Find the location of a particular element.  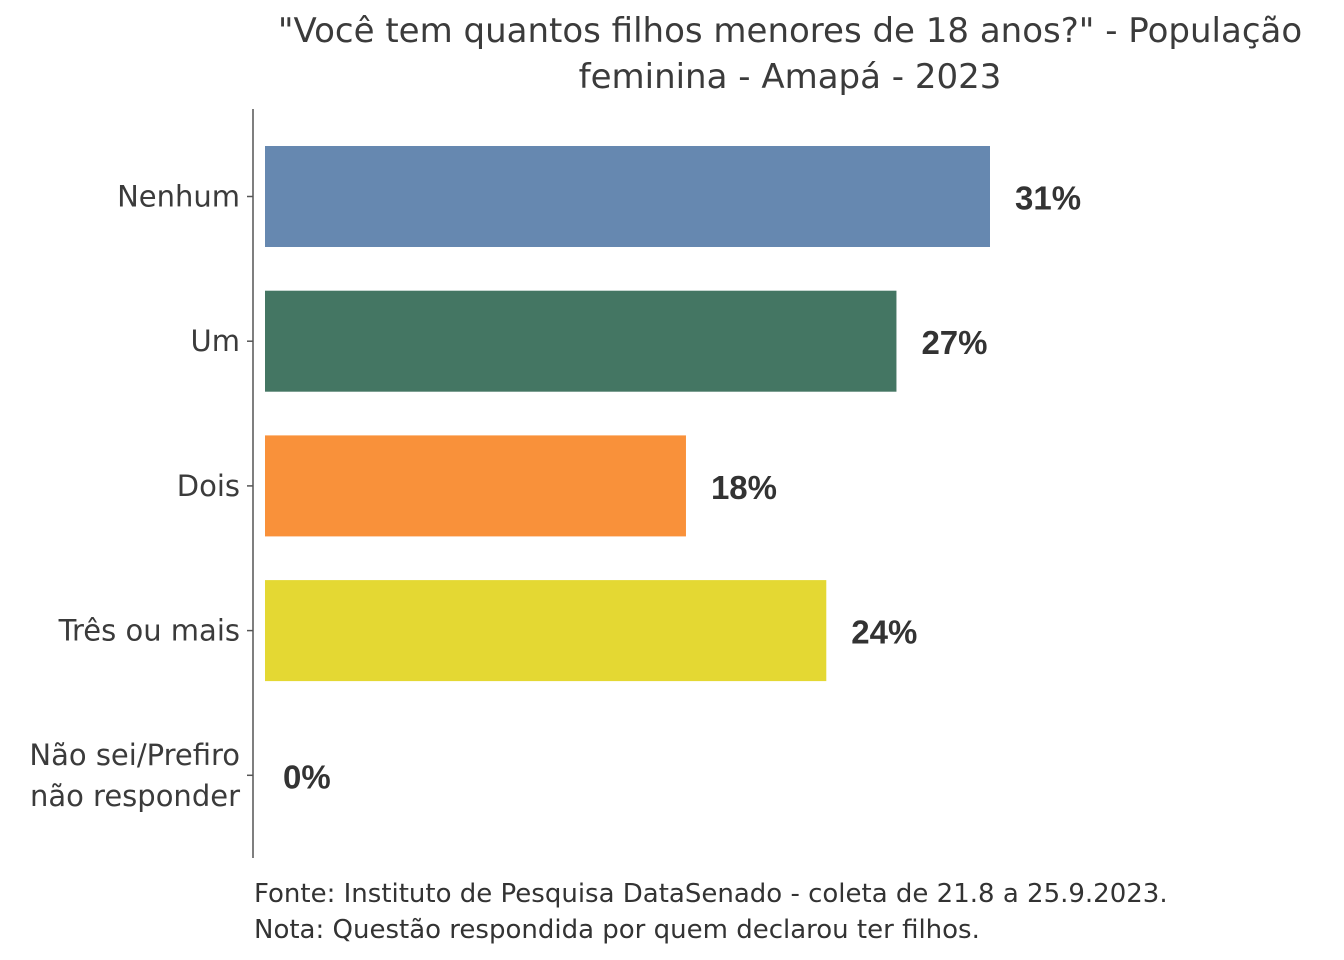

value-label: 31% is located at coordinates (1048, 198).